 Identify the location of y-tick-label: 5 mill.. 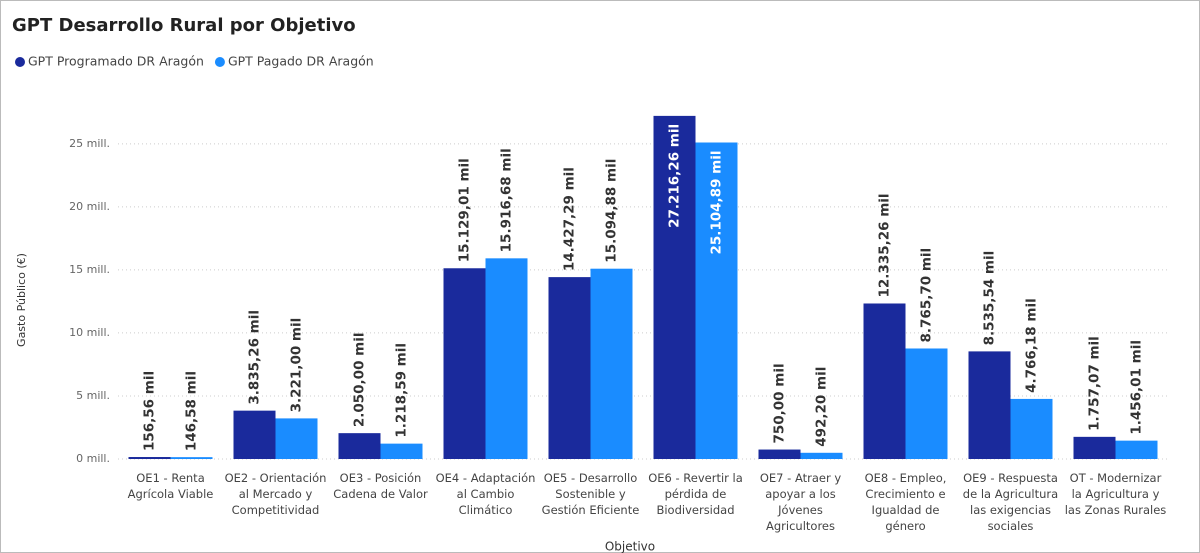
(93, 395).